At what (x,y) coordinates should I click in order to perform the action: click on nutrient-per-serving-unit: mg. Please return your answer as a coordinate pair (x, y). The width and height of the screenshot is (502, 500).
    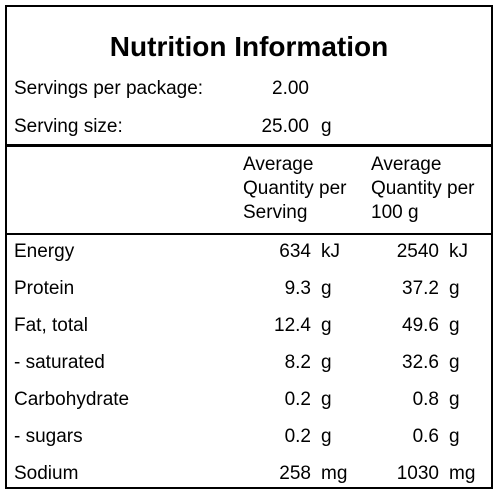
    Looking at the image, I should click on (334, 473).